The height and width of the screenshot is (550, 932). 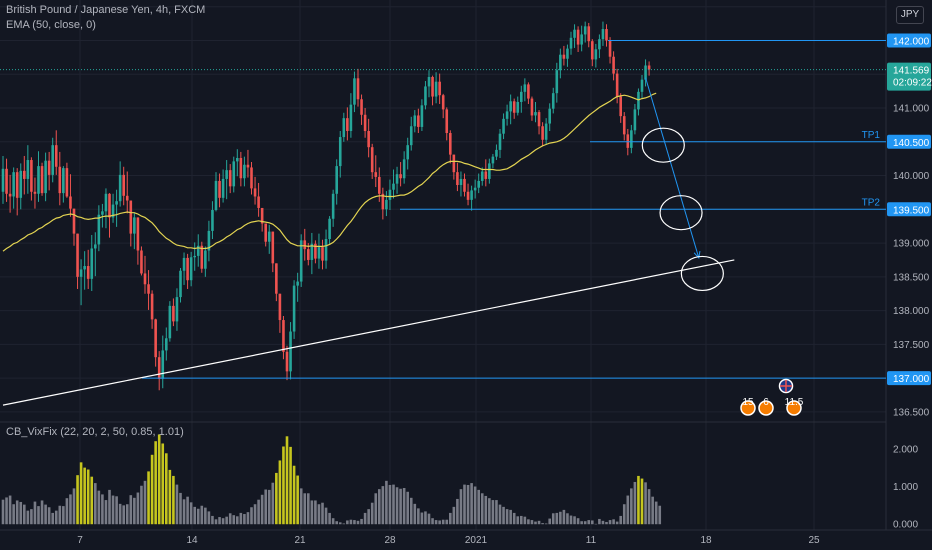 I want to click on price-tick-label: 139.000, so click(x=911, y=244).